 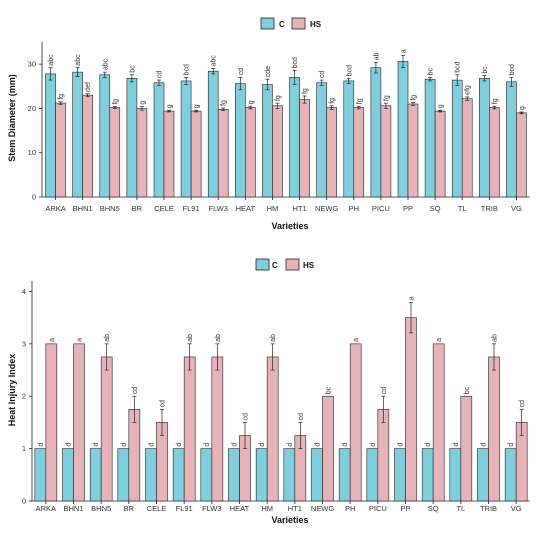 I want to click on y-ticks: 0 1 2 3 4, so click(x=27, y=396).